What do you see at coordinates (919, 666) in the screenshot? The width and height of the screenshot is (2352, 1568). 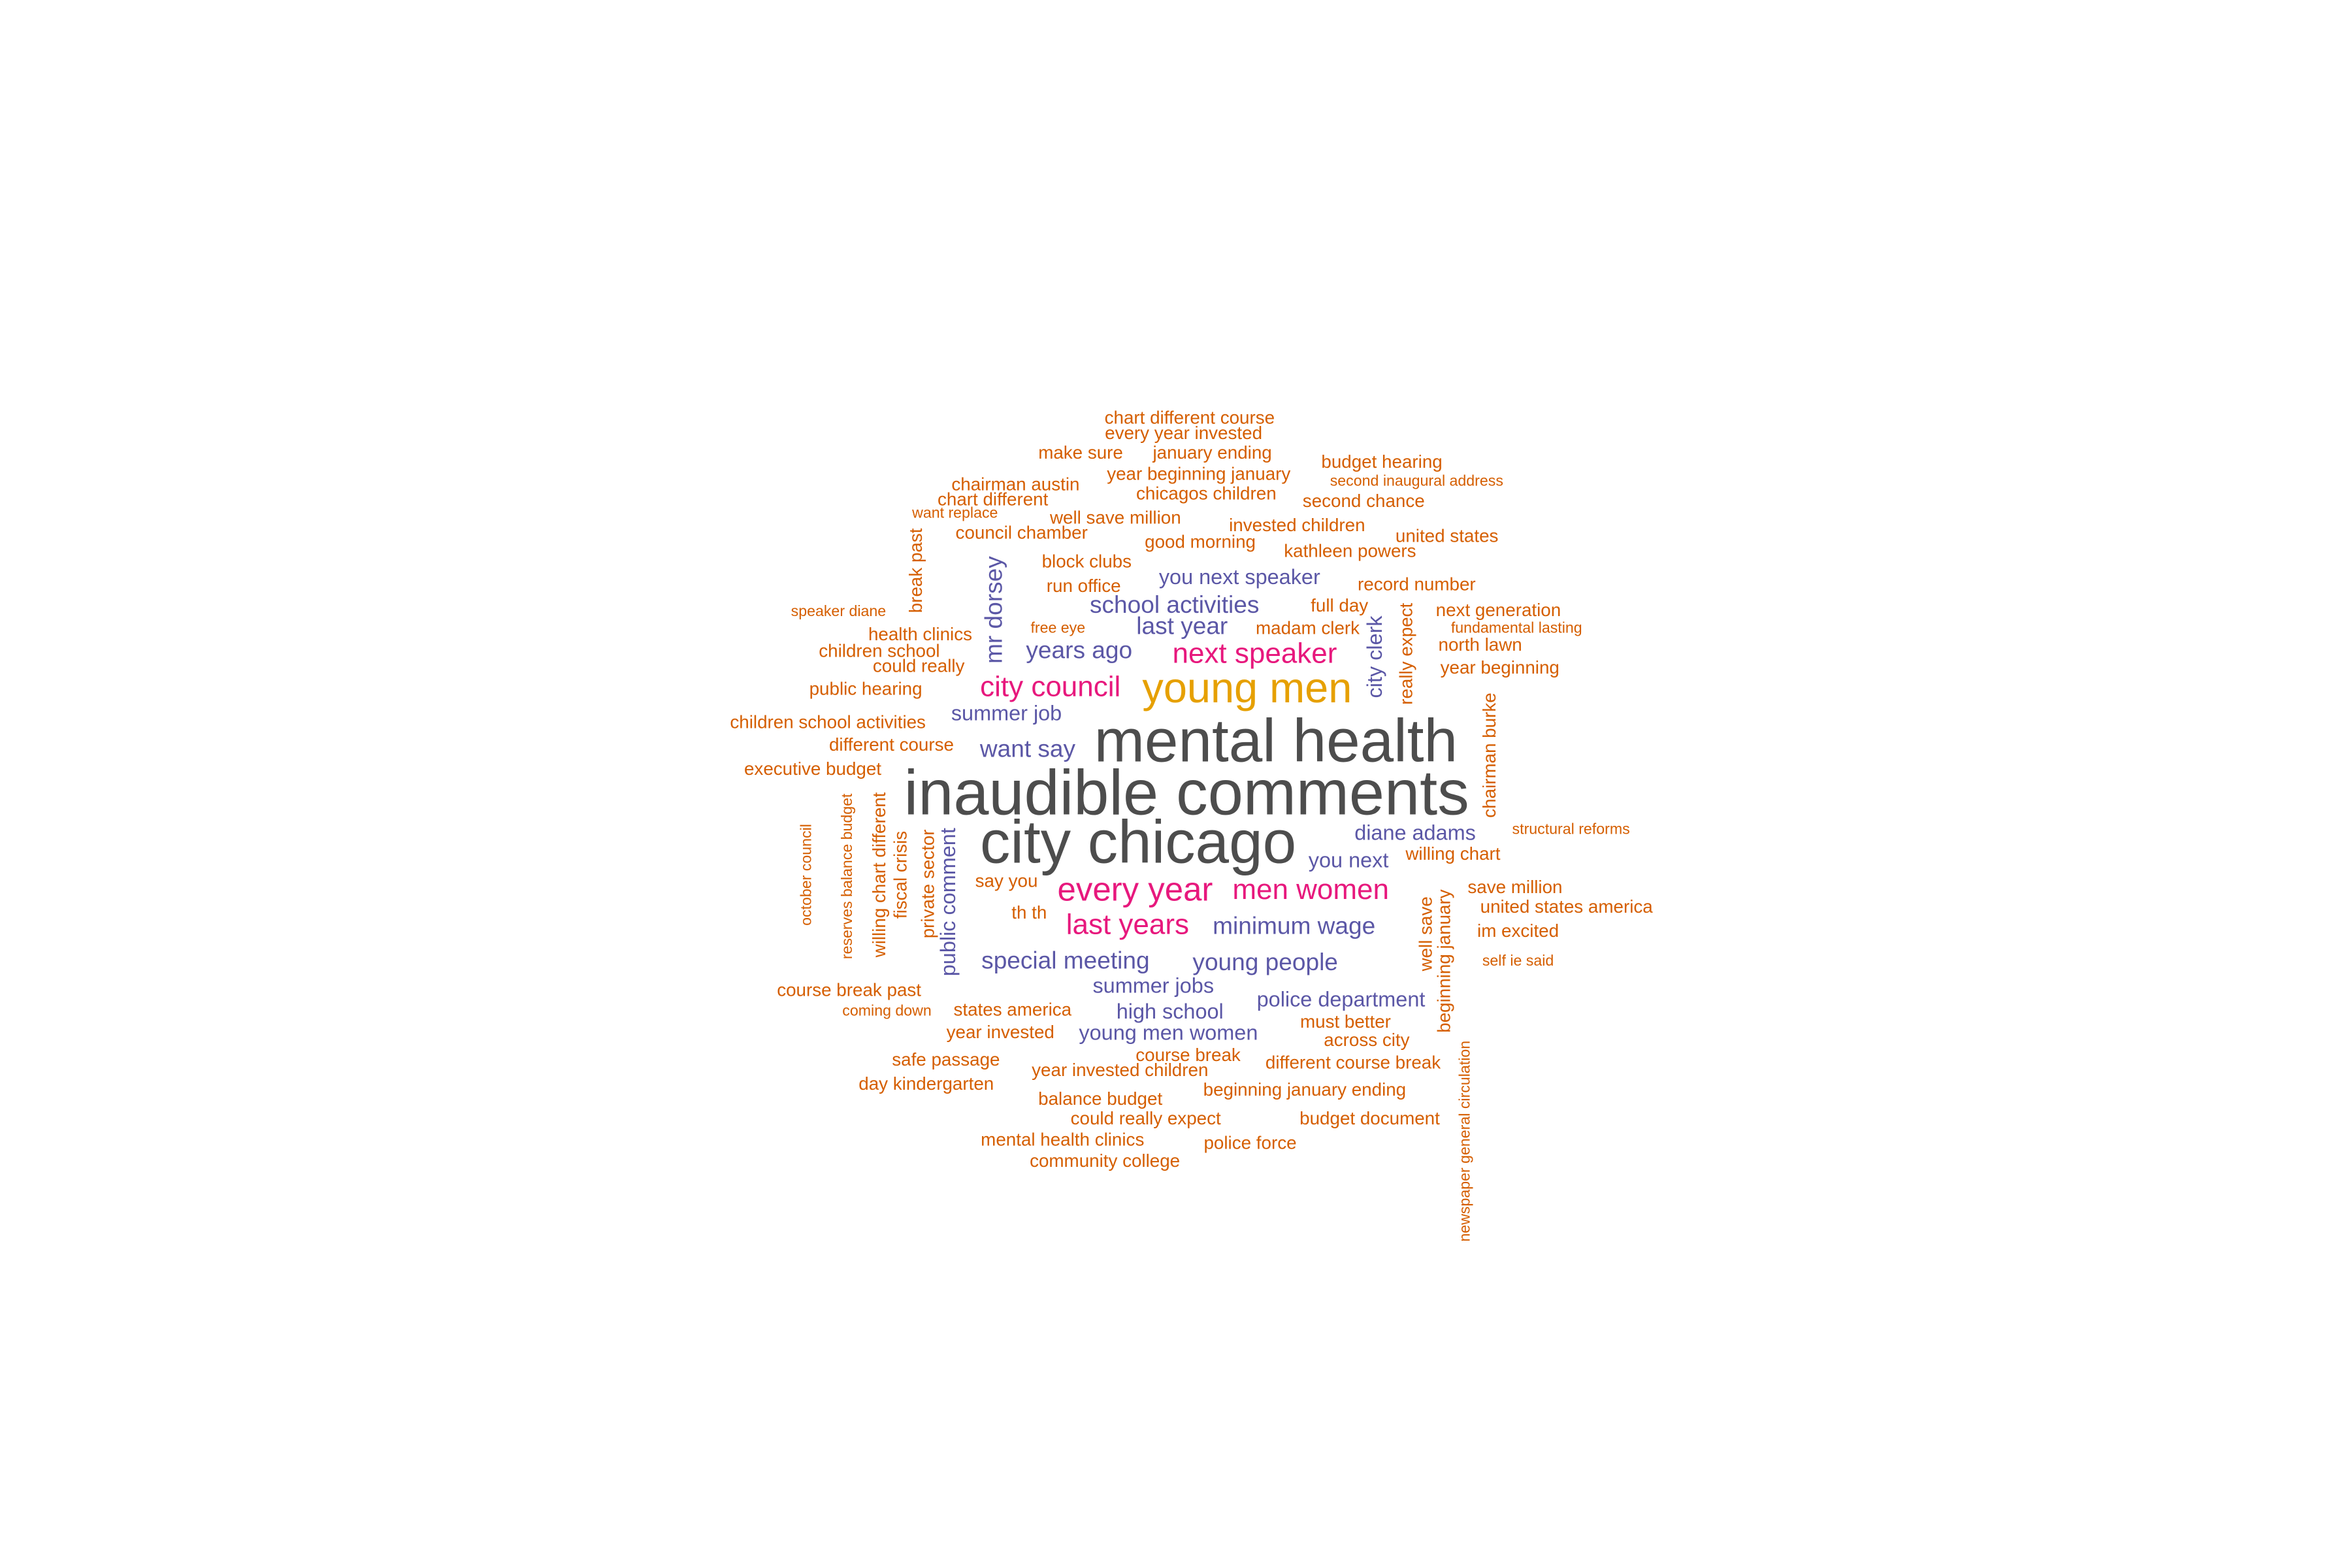 I see `word-could-really: could really` at bounding box center [919, 666].